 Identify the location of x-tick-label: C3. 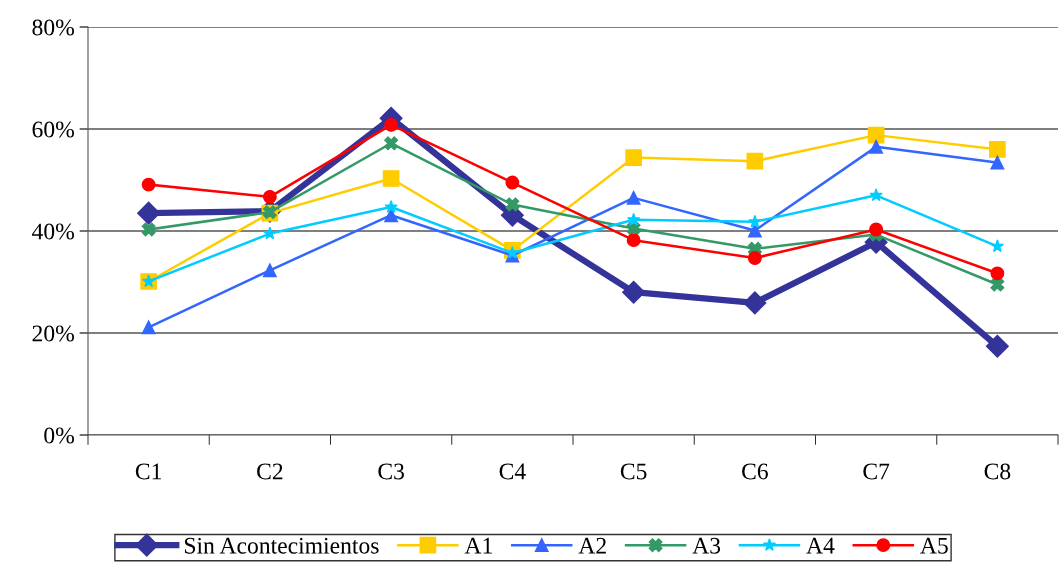
(391, 471).